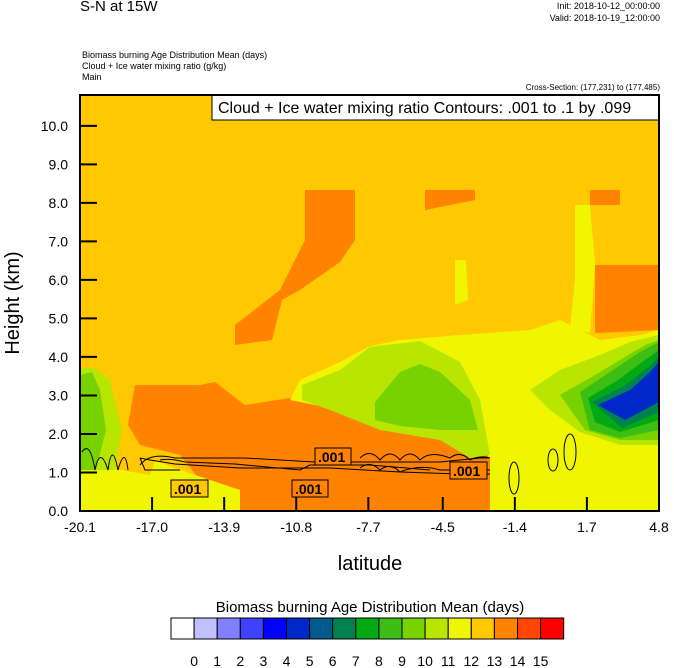  What do you see at coordinates (472, 660) in the screenshot?
I see `colorbar-label: 12` at bounding box center [472, 660].